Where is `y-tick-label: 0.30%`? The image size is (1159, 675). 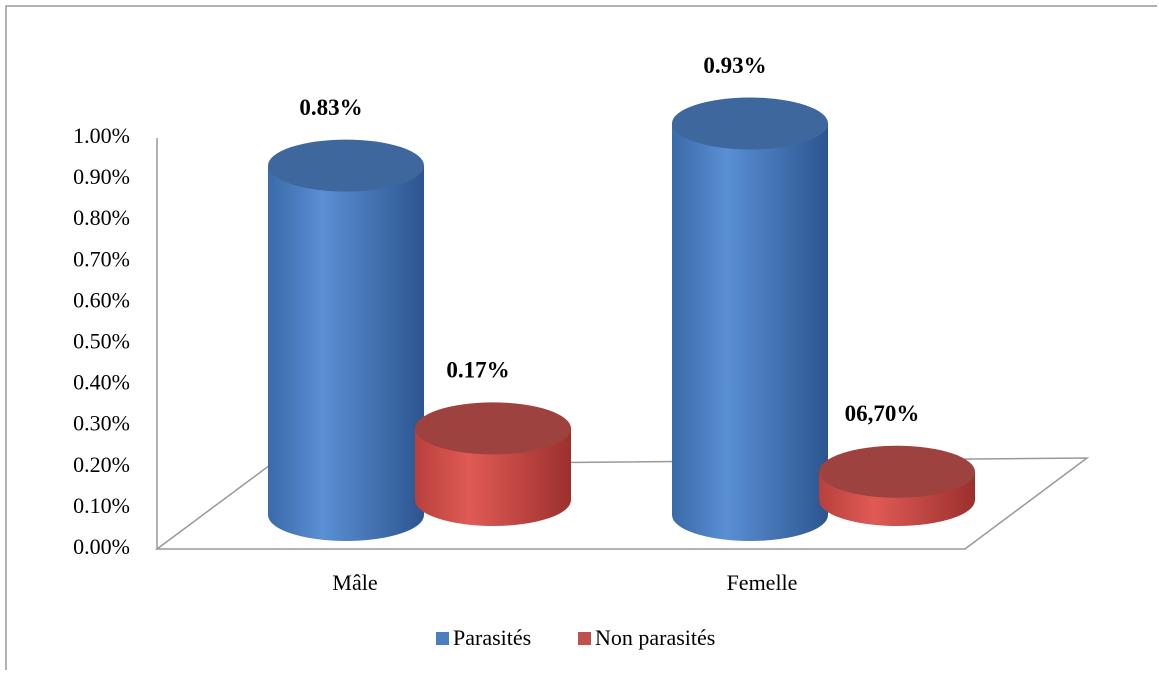 y-tick-label: 0.30% is located at coordinates (101, 423).